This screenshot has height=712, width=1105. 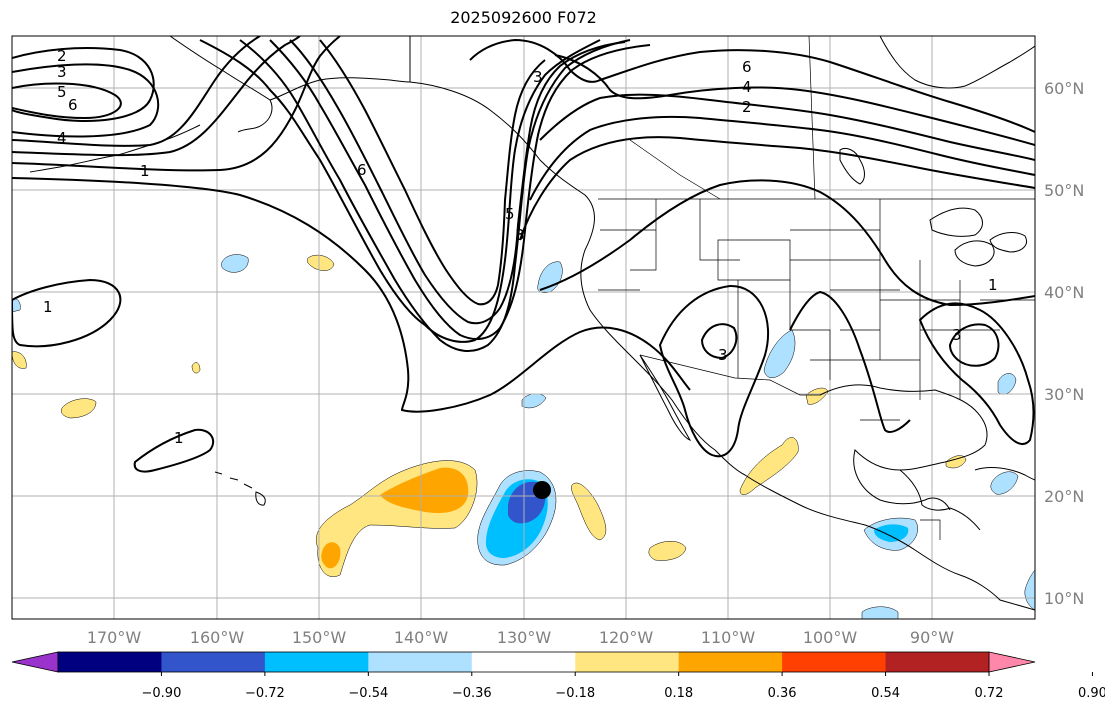 I want to click on storm-center-marker, so click(x=542, y=490).